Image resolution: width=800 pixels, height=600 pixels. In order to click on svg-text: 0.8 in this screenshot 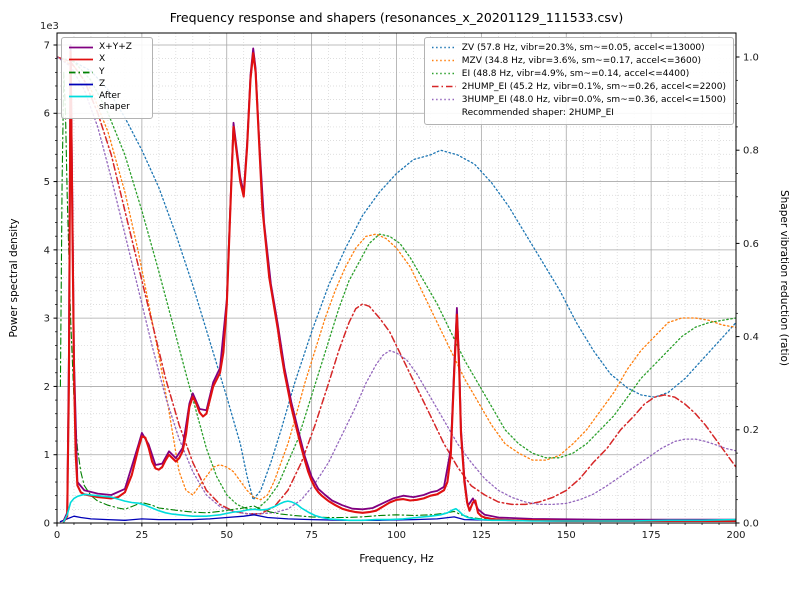, I will do `click(751, 151)`.